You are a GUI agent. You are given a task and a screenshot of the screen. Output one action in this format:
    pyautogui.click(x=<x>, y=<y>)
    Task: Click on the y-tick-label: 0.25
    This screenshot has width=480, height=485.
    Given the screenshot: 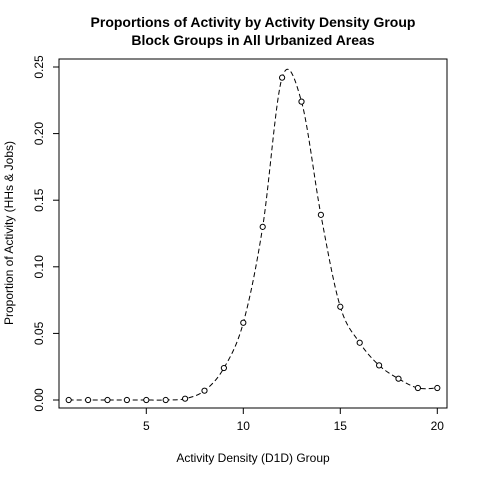 What is the action you would take?
    pyautogui.click(x=39, y=67)
    